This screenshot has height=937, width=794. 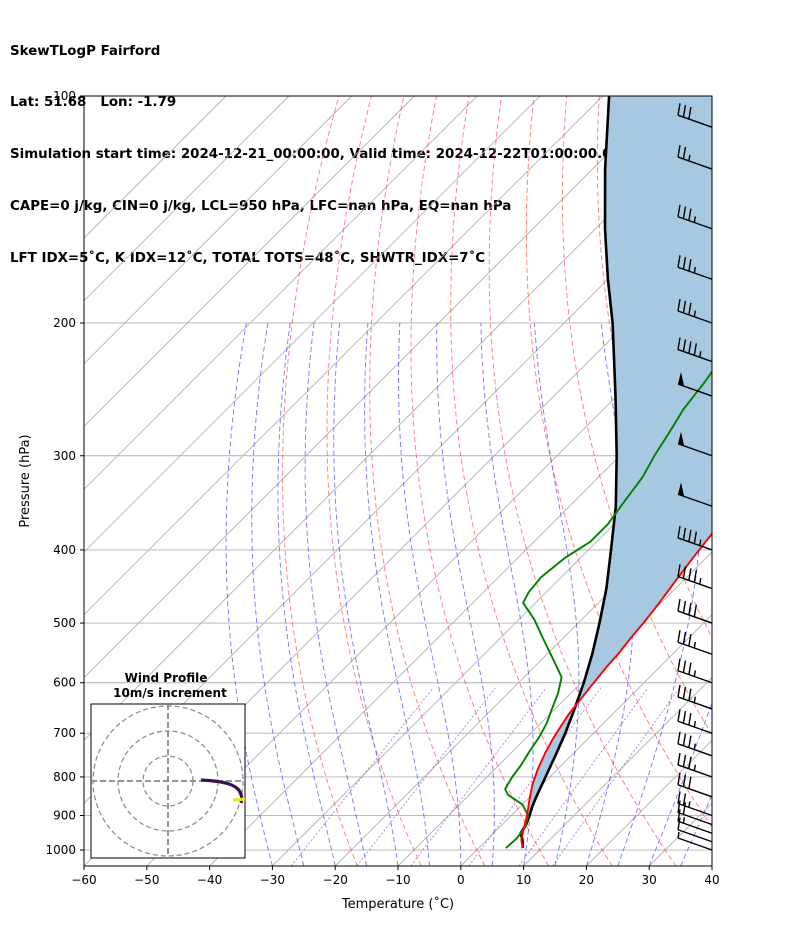 What do you see at coordinates (85, 51) in the screenshot?
I see `station-title: SkewTLogP Fairford` at bounding box center [85, 51].